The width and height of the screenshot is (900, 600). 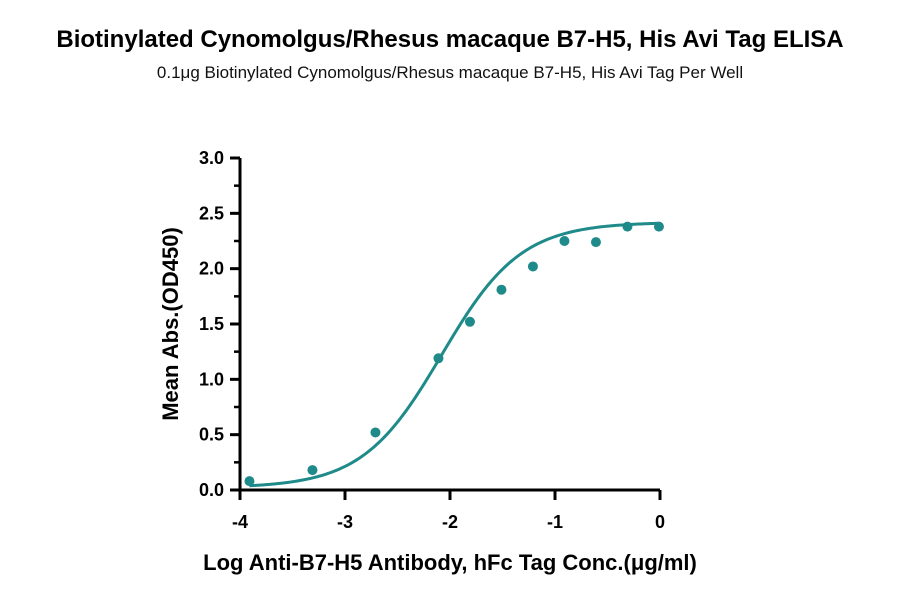 What do you see at coordinates (211, 324) in the screenshot?
I see `y-tick-label: 1.5` at bounding box center [211, 324].